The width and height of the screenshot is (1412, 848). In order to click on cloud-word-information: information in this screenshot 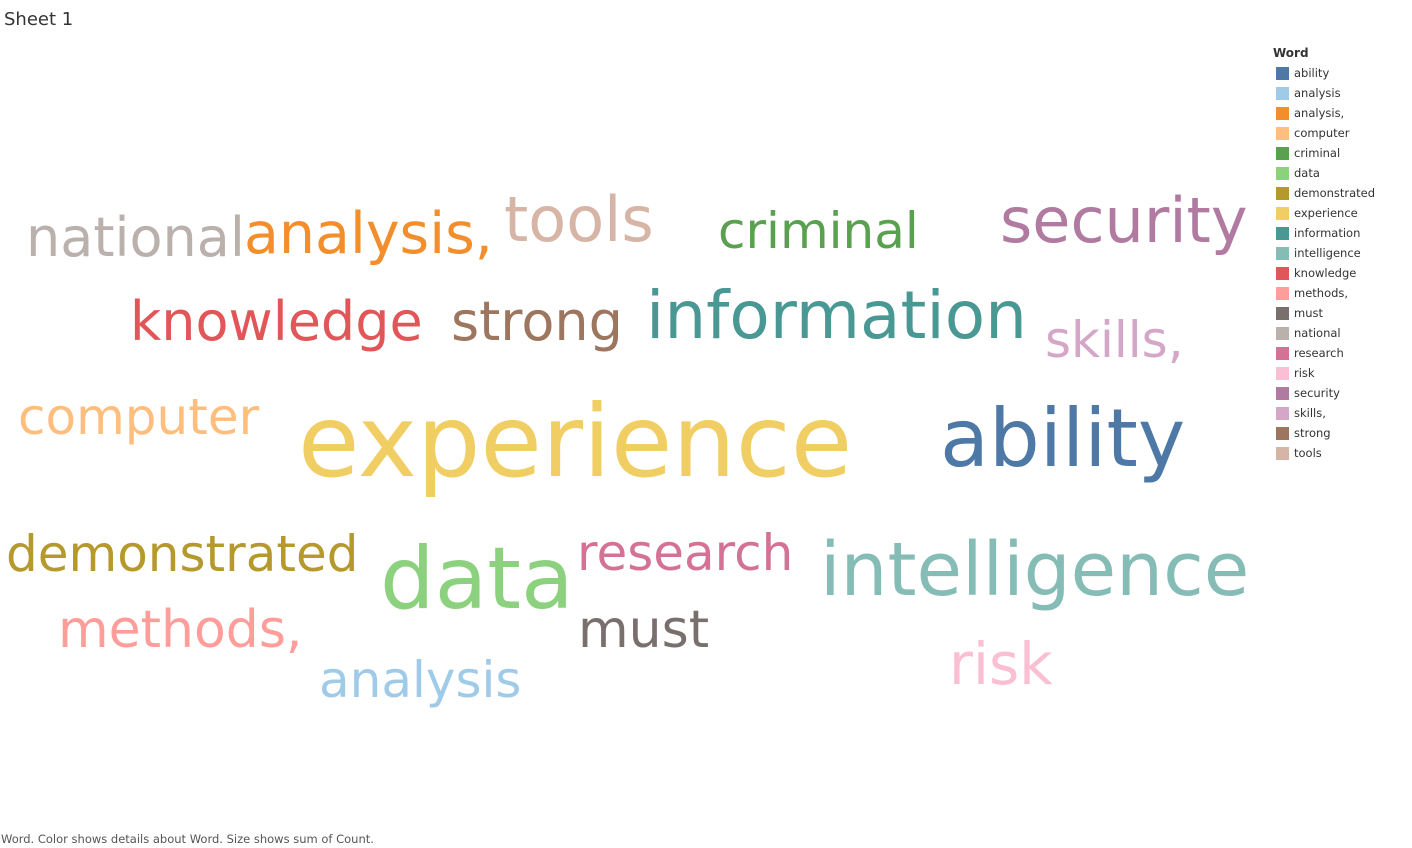, I will do `click(836, 315)`.